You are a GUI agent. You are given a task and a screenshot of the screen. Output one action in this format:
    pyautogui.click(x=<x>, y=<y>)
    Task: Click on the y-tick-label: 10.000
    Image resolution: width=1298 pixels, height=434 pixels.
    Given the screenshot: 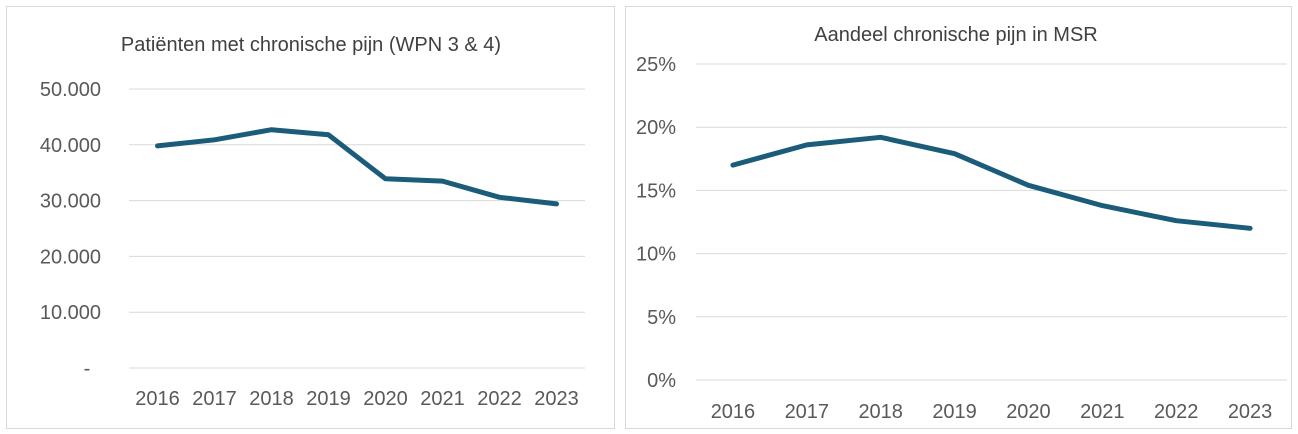 What is the action you would take?
    pyautogui.click(x=70, y=313)
    